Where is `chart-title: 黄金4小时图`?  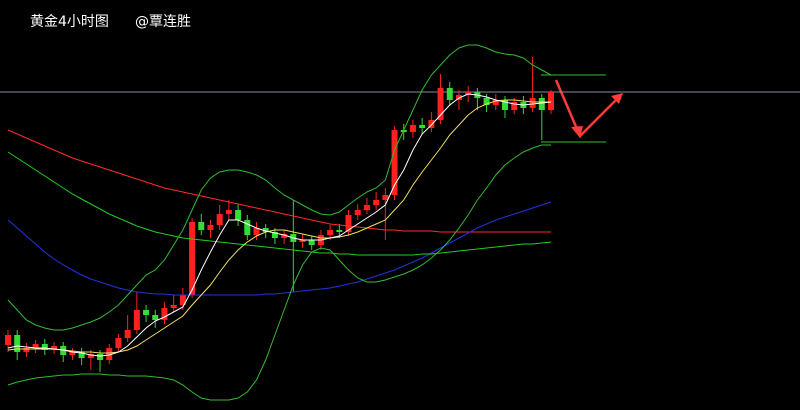 chart-title: 黄金4小时图 is located at coordinates (69, 21).